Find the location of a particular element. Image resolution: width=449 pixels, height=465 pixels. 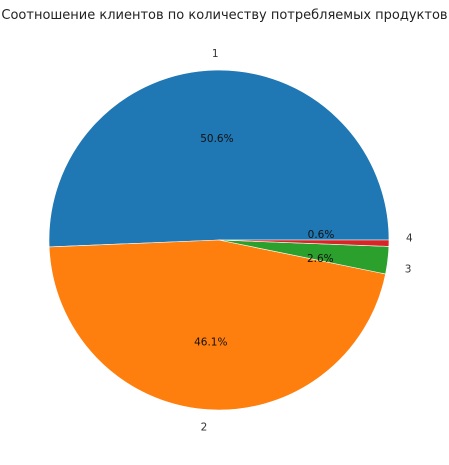

percent-label-1: 50.6% is located at coordinates (216, 139).